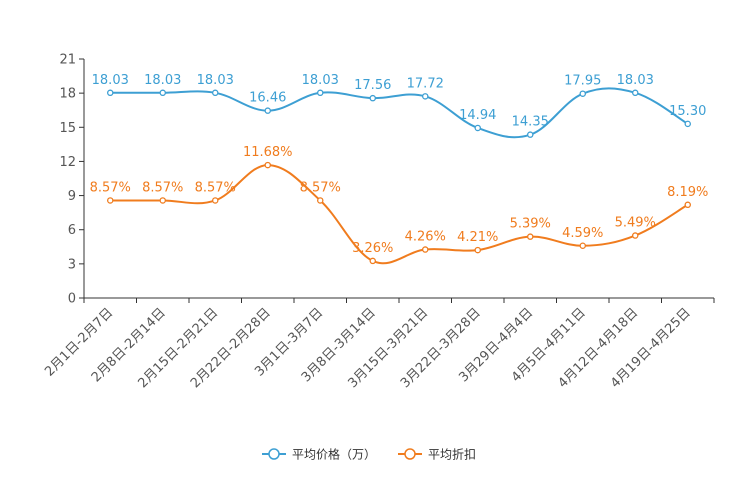 The image size is (744, 496). What do you see at coordinates (72, 264) in the screenshot?
I see `y-tick-label: 3` at bounding box center [72, 264].